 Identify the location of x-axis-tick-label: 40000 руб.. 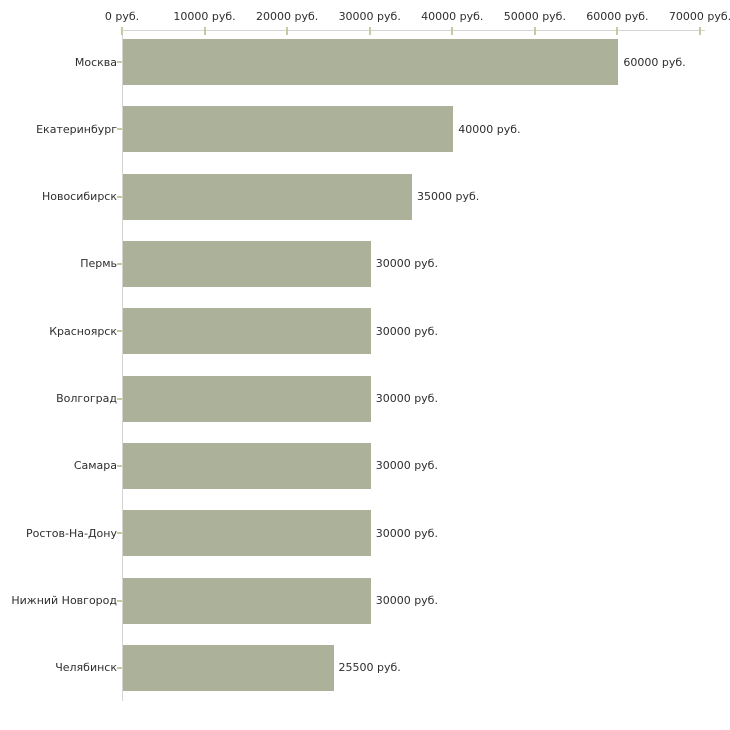
(452, 16).